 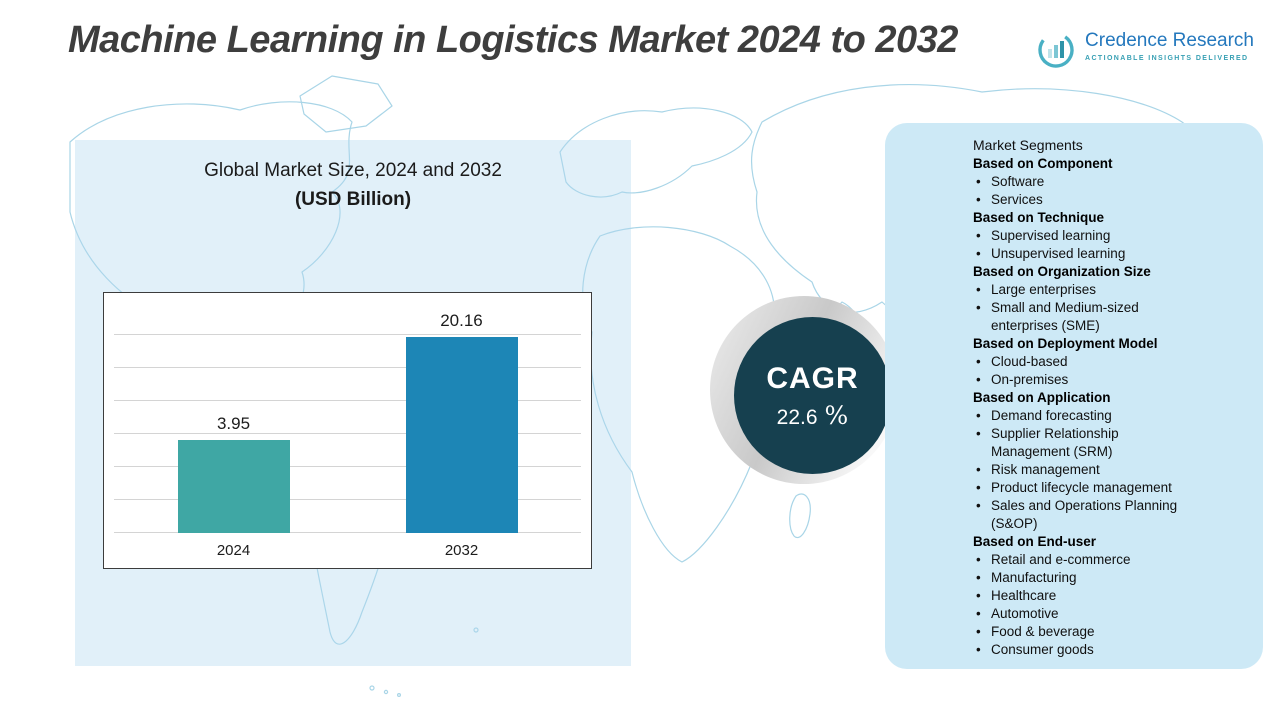 I want to click on percent-sign: %, so click(x=836, y=415).